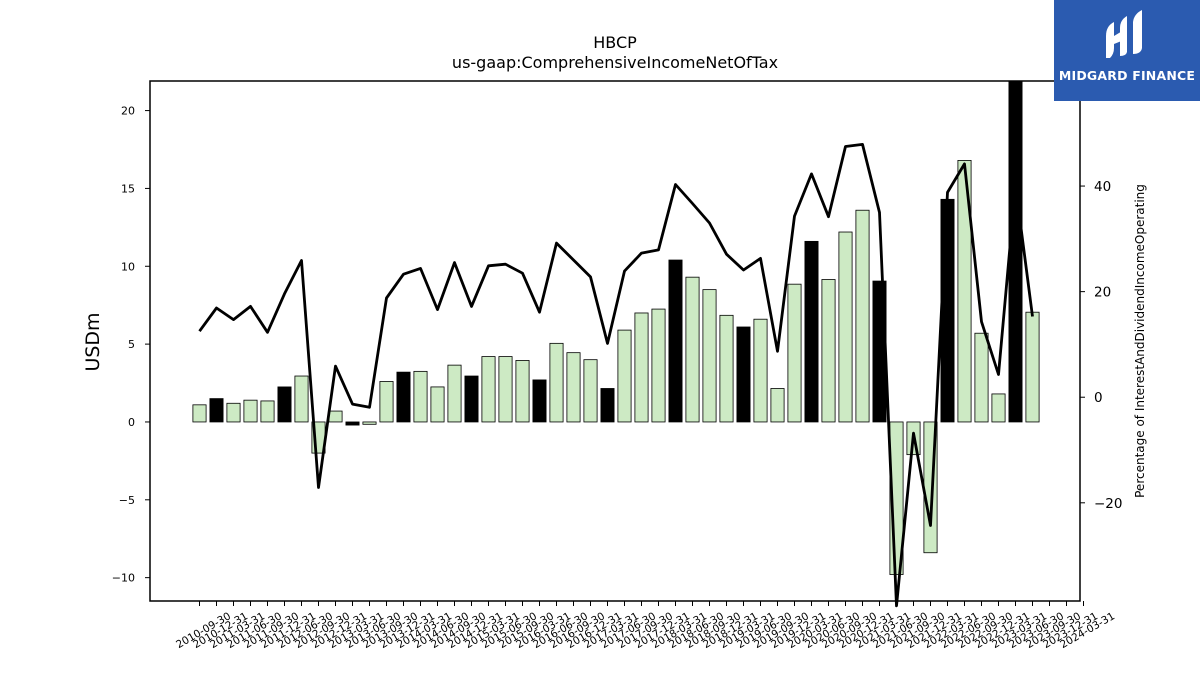 Image resolution: width=1200 pixels, height=675 pixels. Describe the element at coordinates (1102, 187) in the screenshot. I see `y2-tick-label: 40` at that location.